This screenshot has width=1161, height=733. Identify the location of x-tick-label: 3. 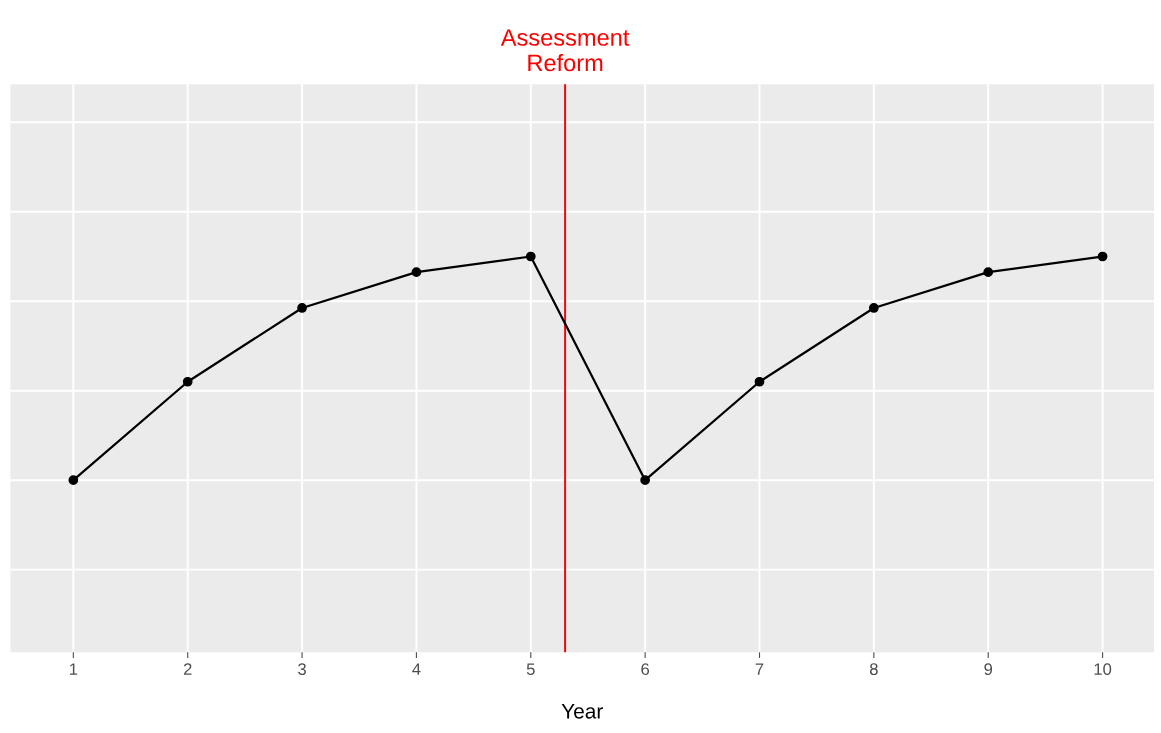
(302, 669).